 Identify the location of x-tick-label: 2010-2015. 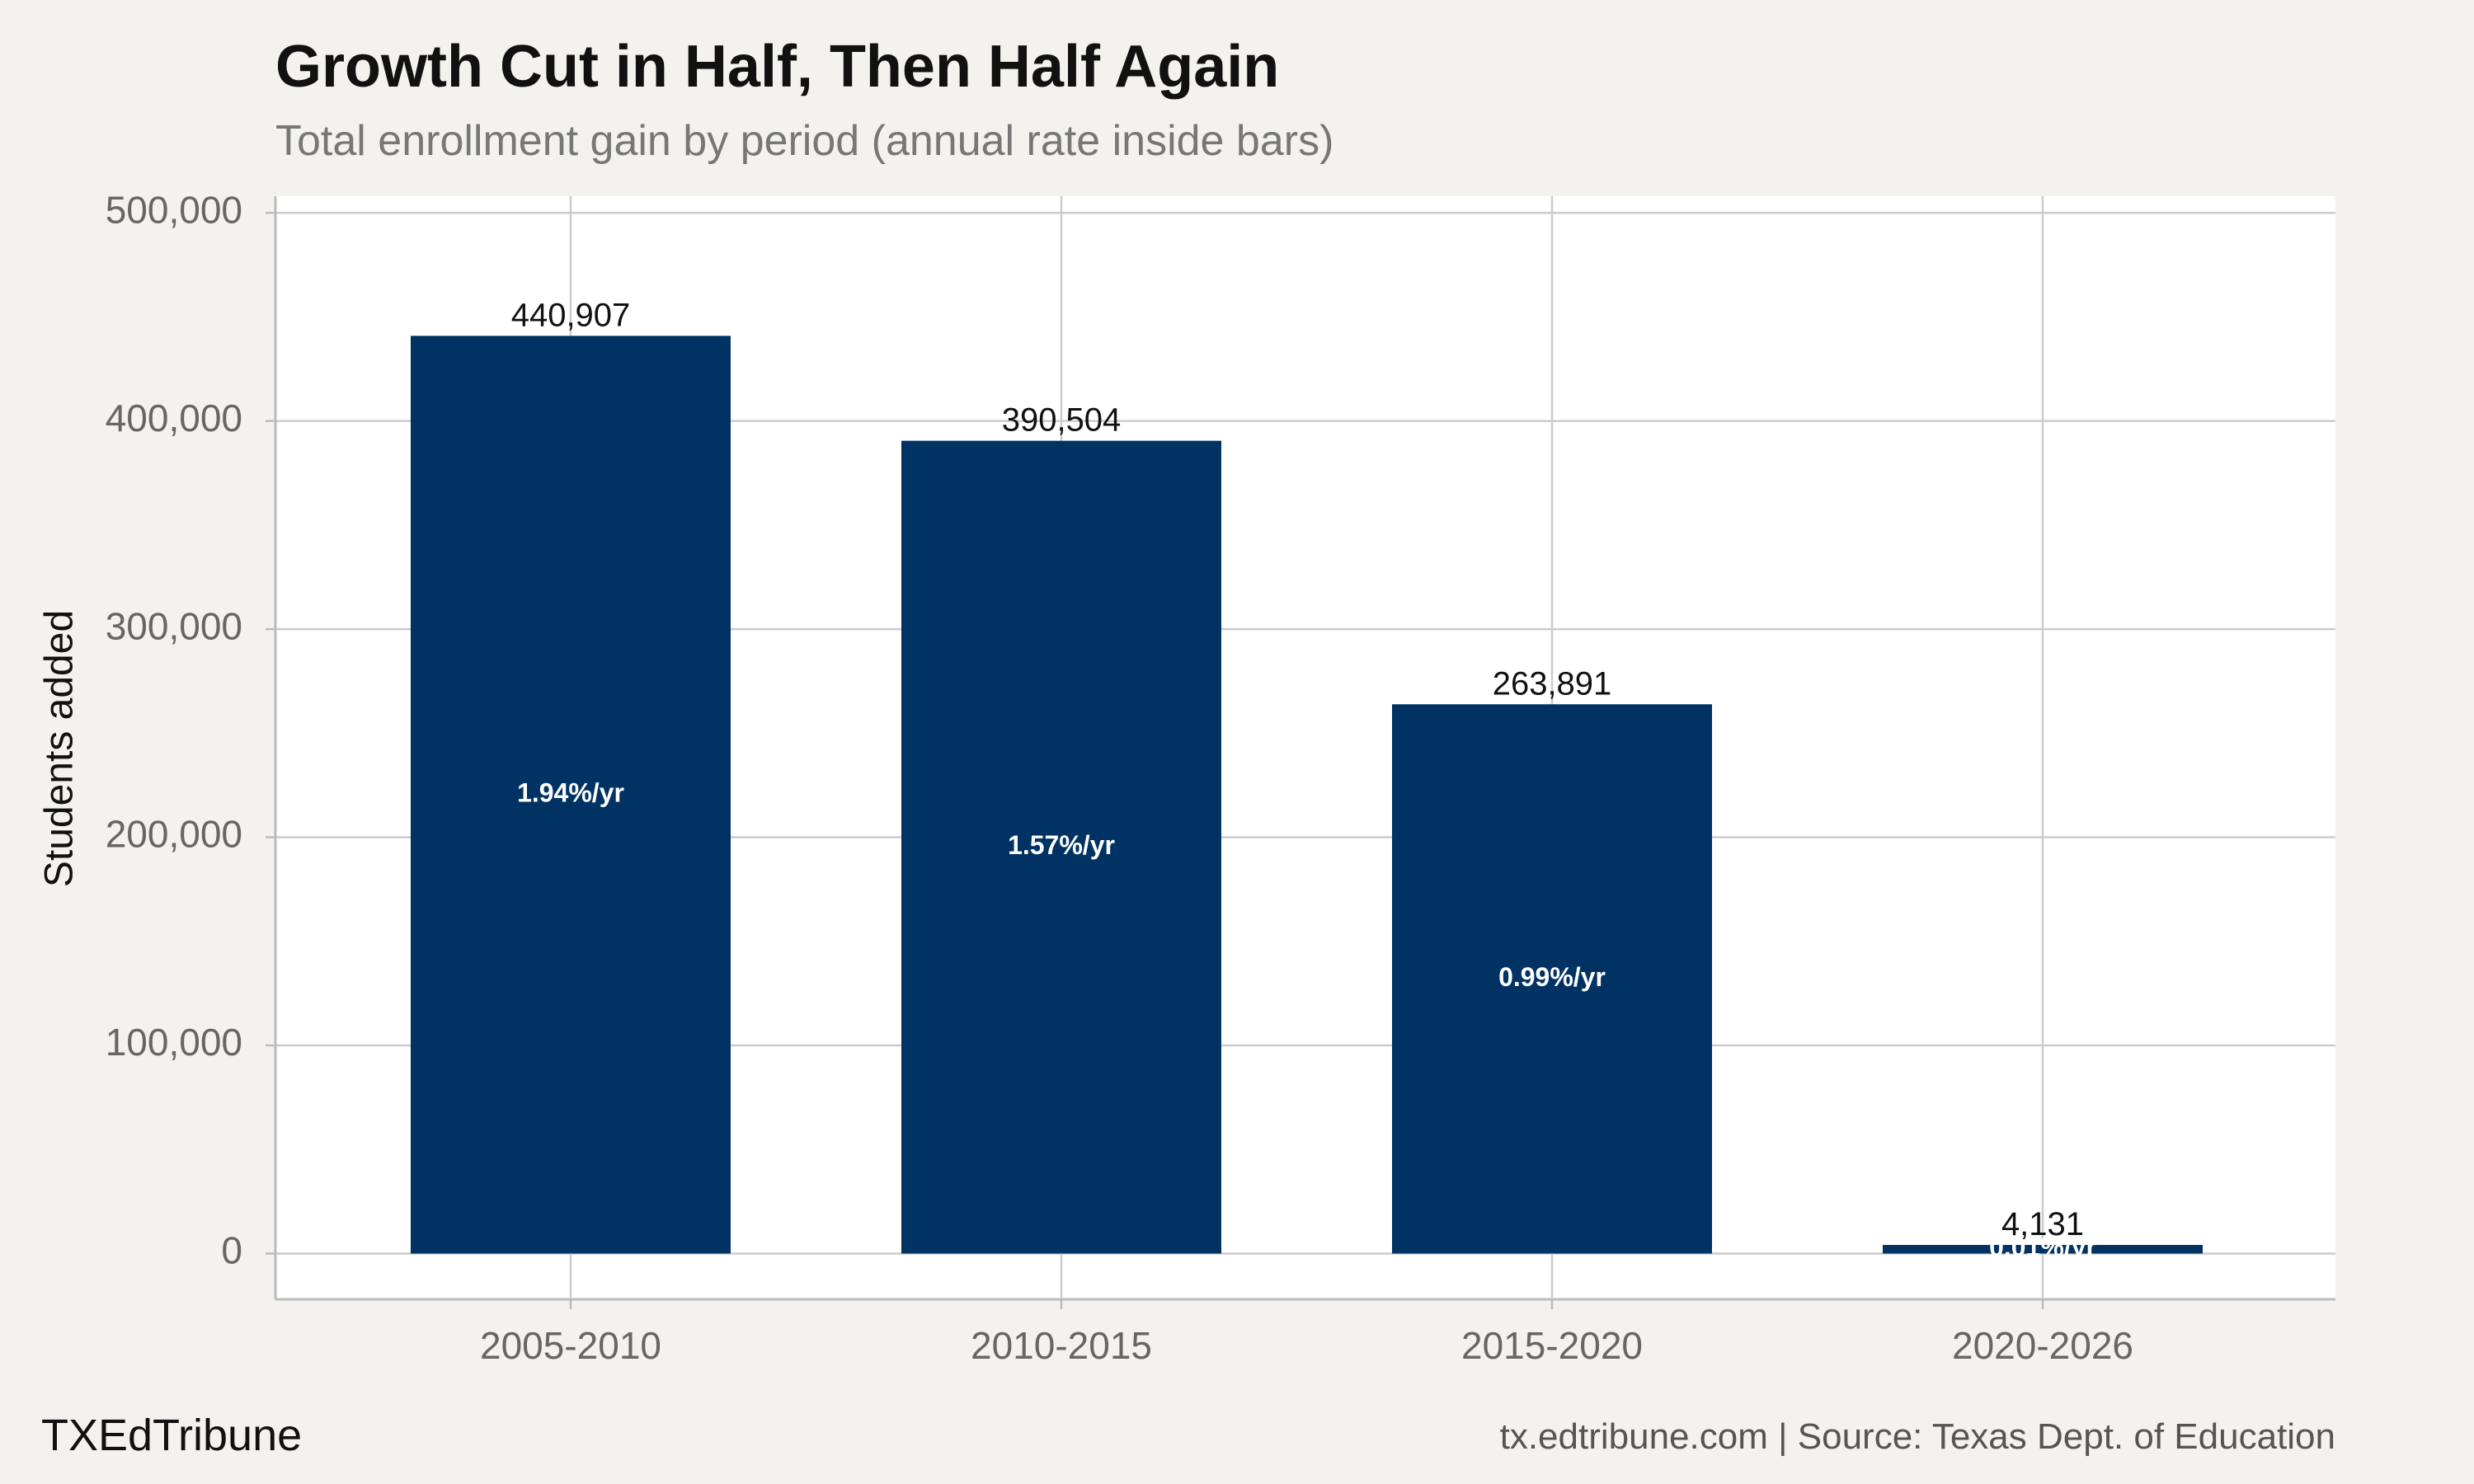
(1061, 1345).